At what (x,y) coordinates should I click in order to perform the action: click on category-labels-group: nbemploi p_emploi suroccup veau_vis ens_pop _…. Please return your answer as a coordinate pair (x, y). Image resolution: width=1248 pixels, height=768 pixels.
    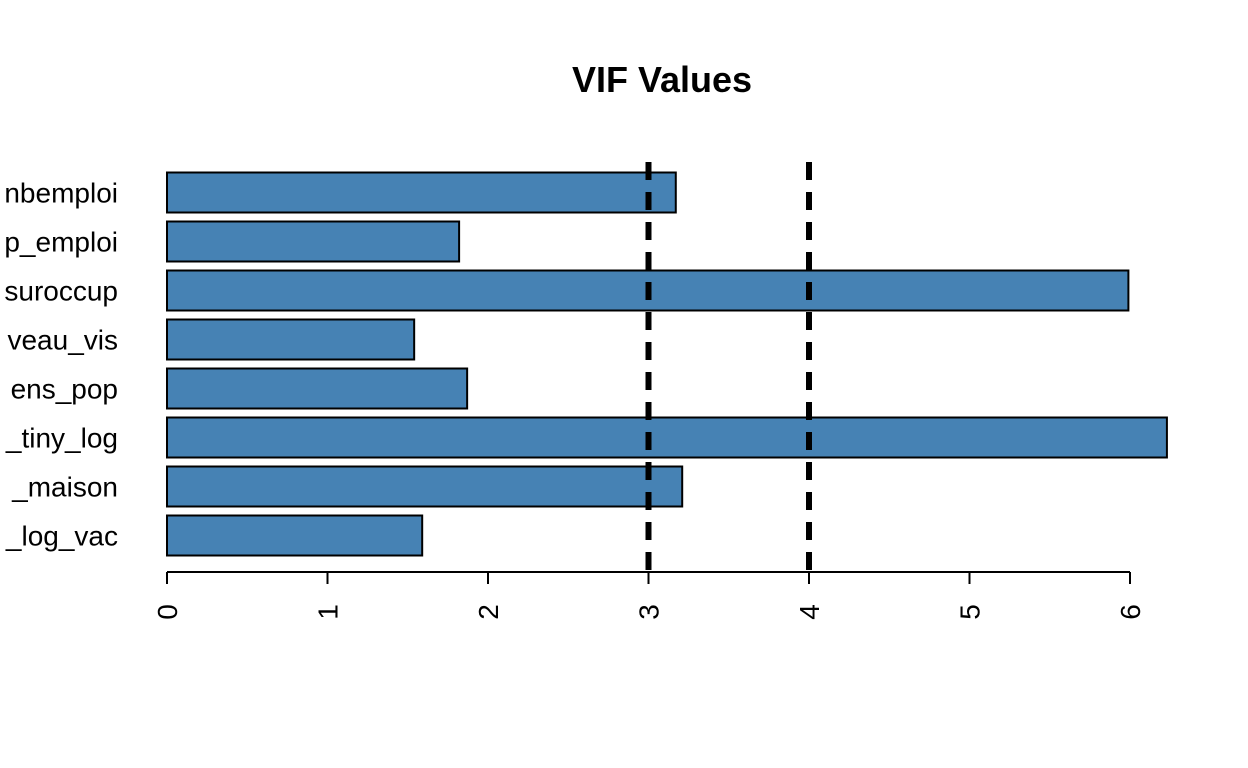
    Looking at the image, I should click on (61, 365).